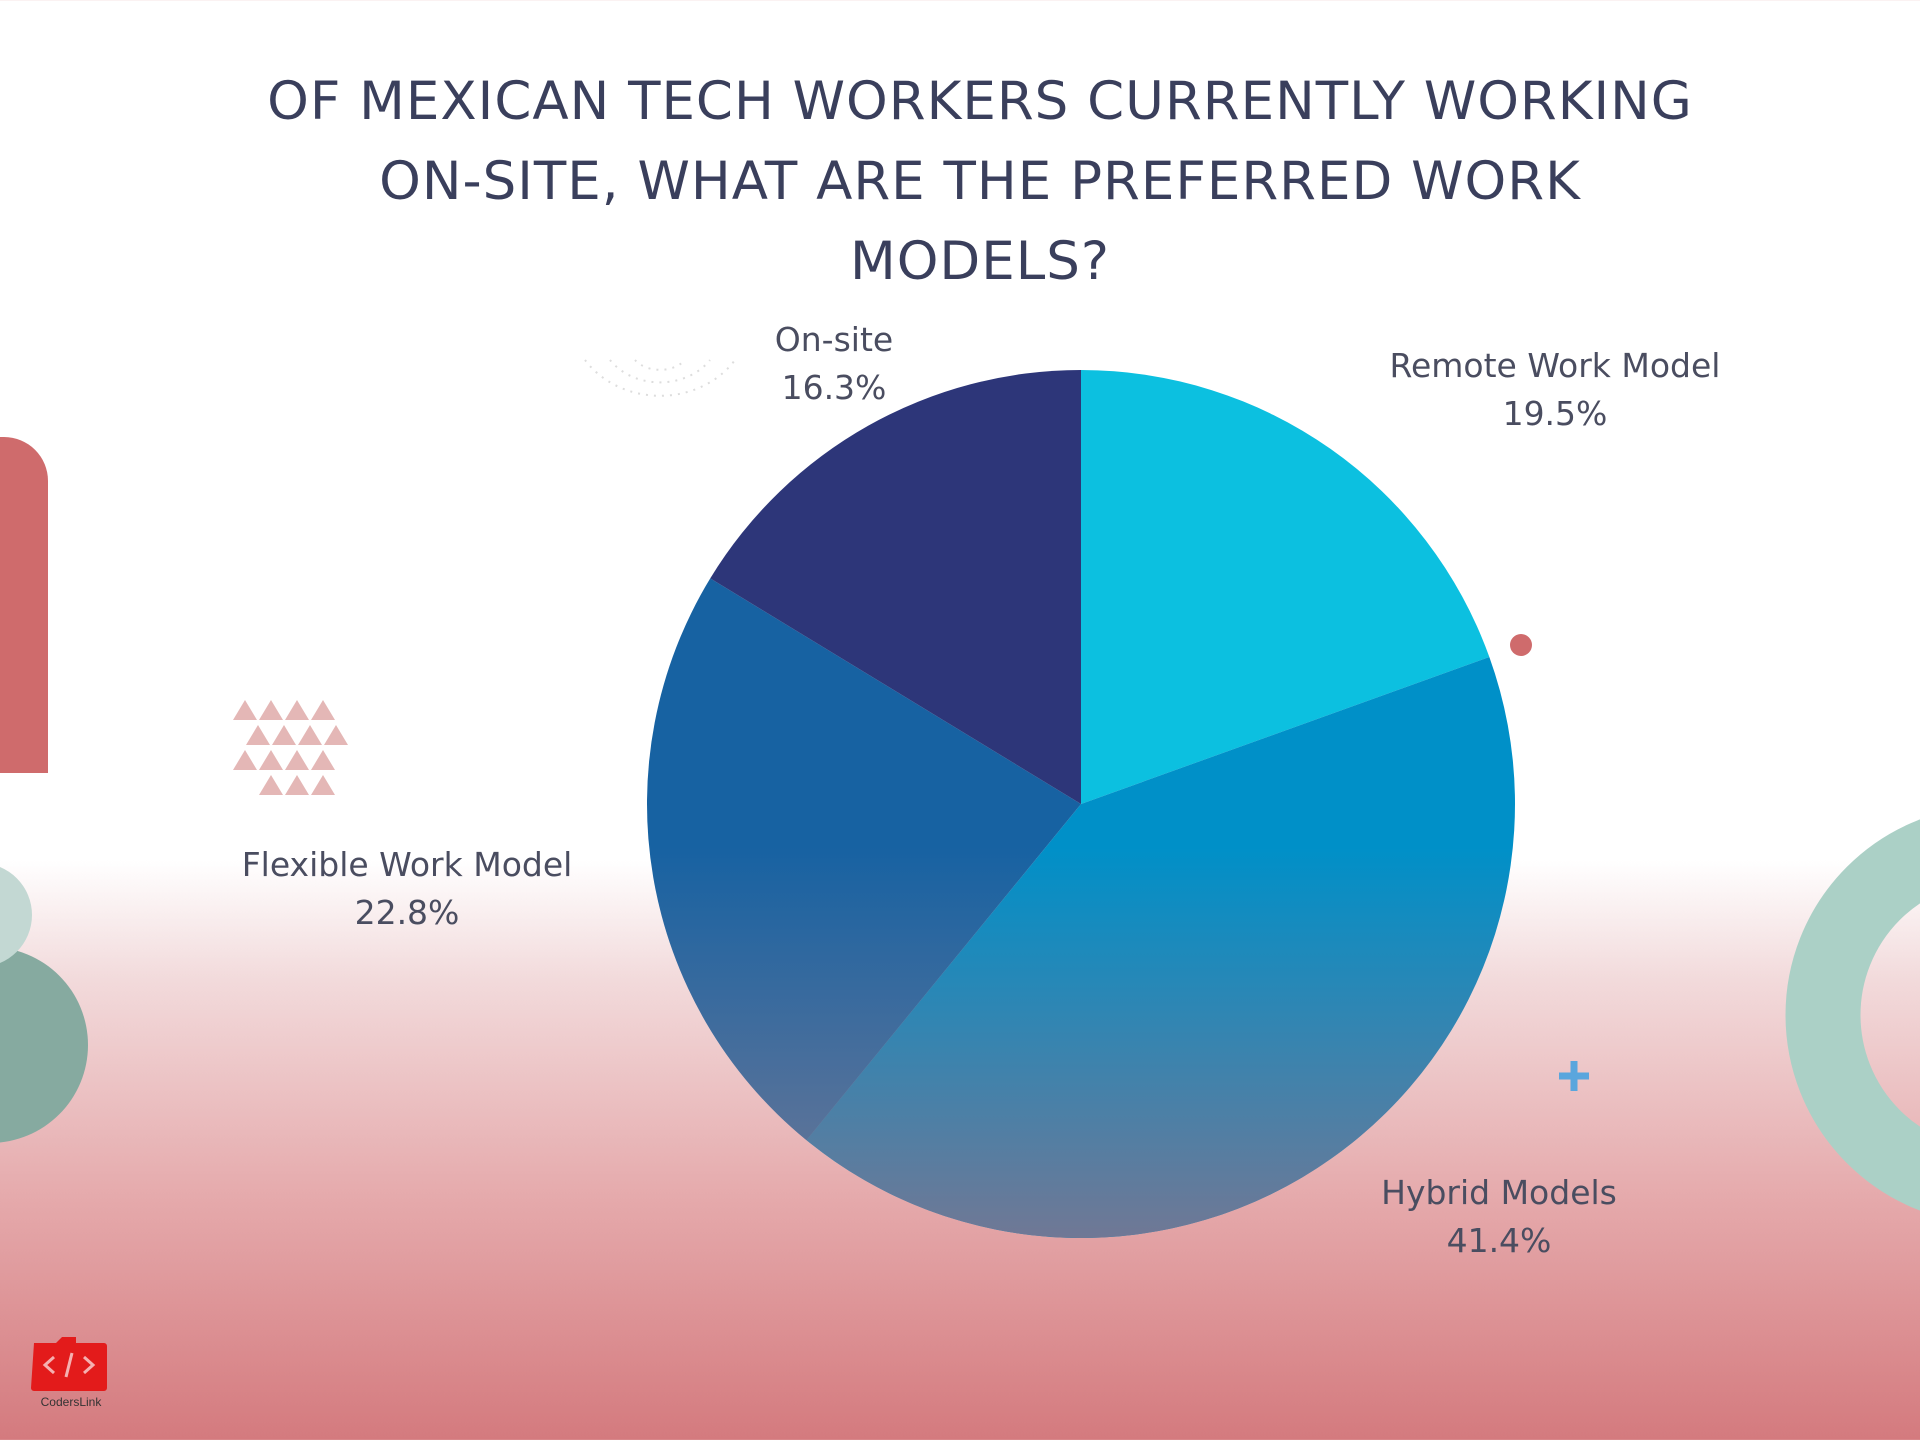  I want to click on slice-value: 19.5%, so click(1555, 413).